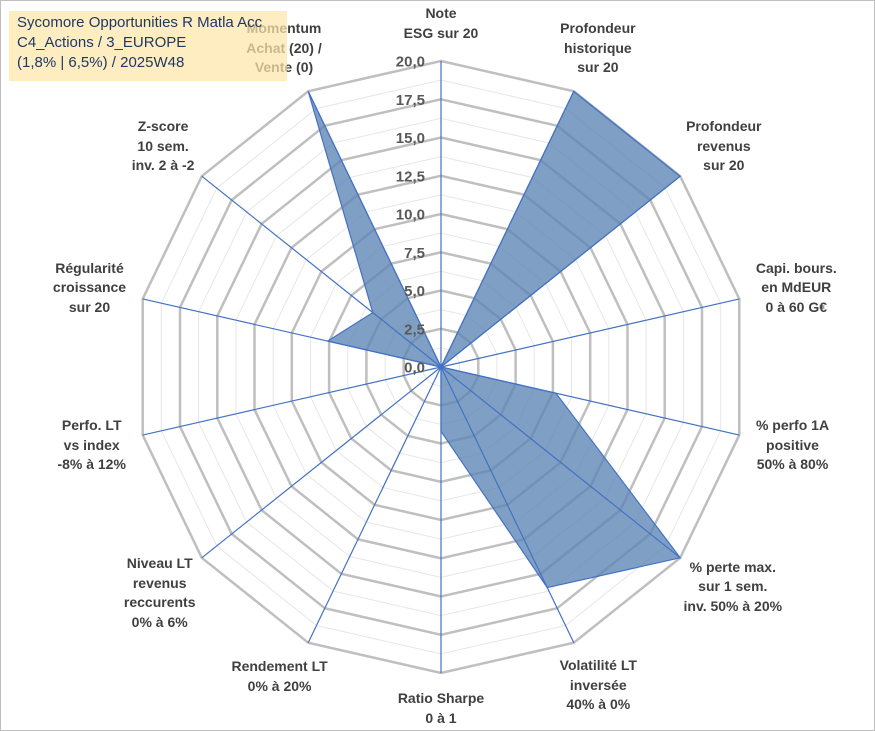 The height and width of the screenshot is (731, 875). Describe the element at coordinates (280, 676) in the screenshot. I see `axis-label-9: Rendement LT 0% à 20%` at that location.